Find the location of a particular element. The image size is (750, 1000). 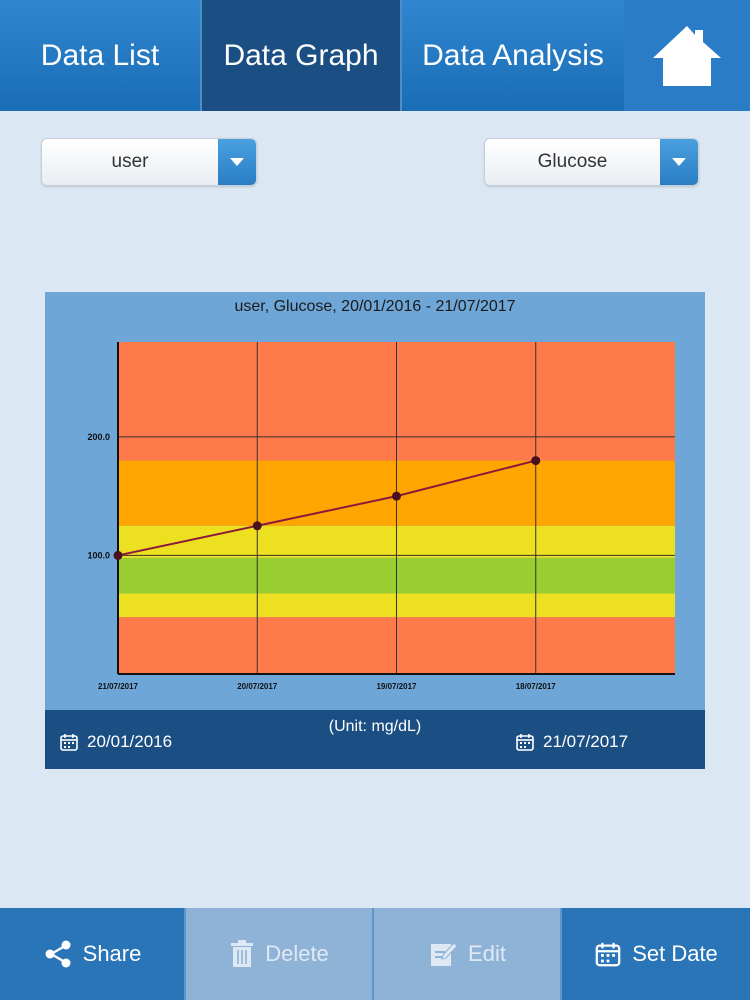

top-tab-bar: Data List Data Graph Data Analysis is located at coordinates (375, 55).